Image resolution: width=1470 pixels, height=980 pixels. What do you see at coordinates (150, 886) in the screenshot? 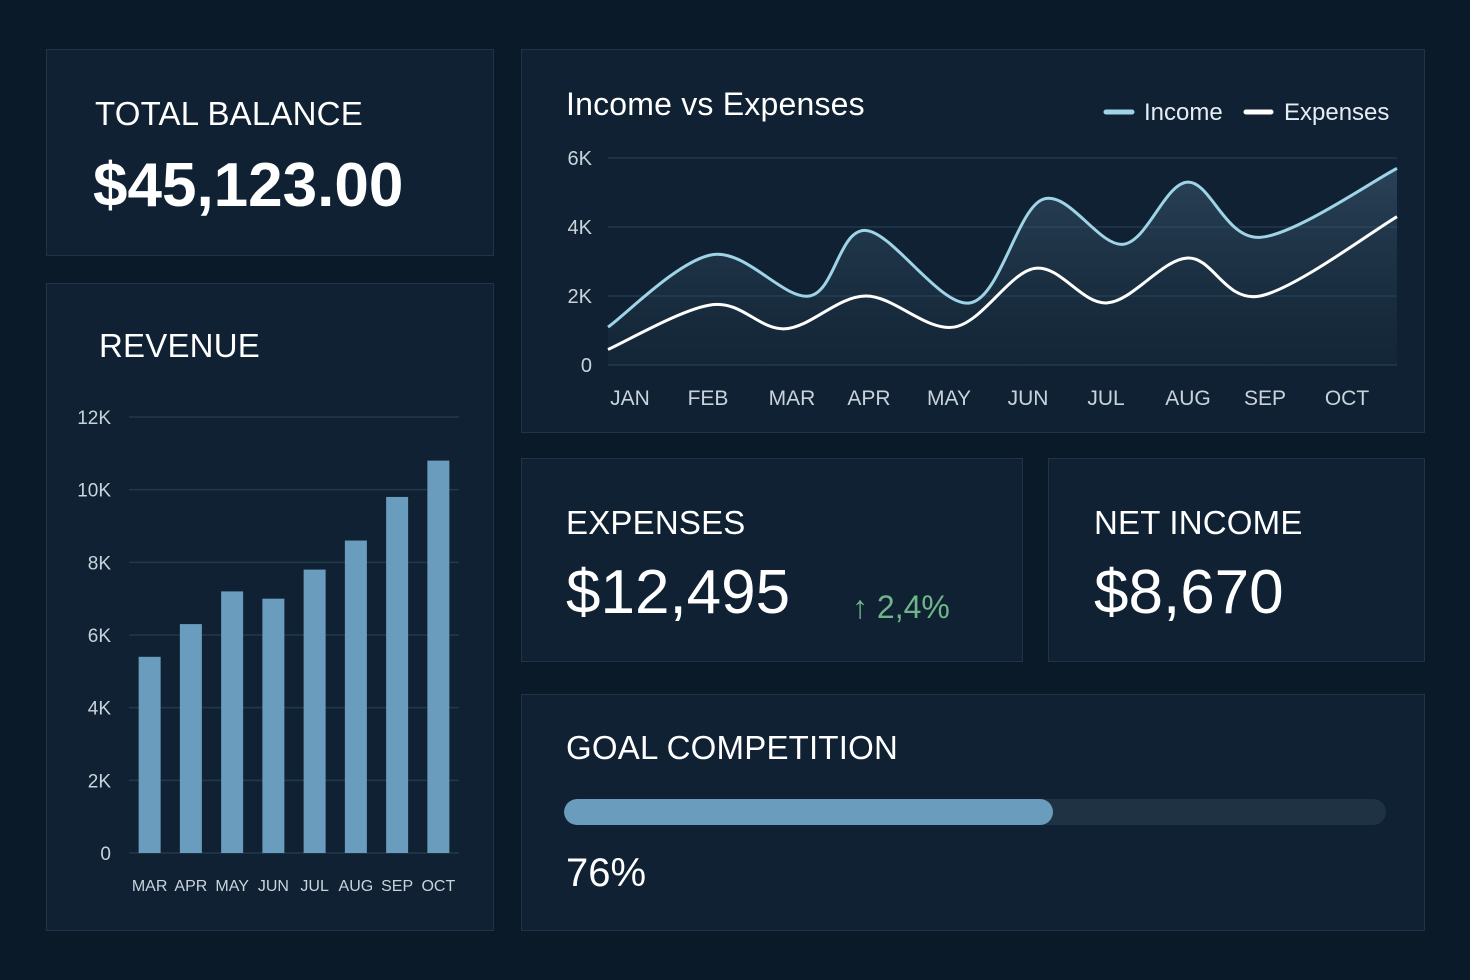
I see `revenue-x-tick: MAR` at bounding box center [150, 886].